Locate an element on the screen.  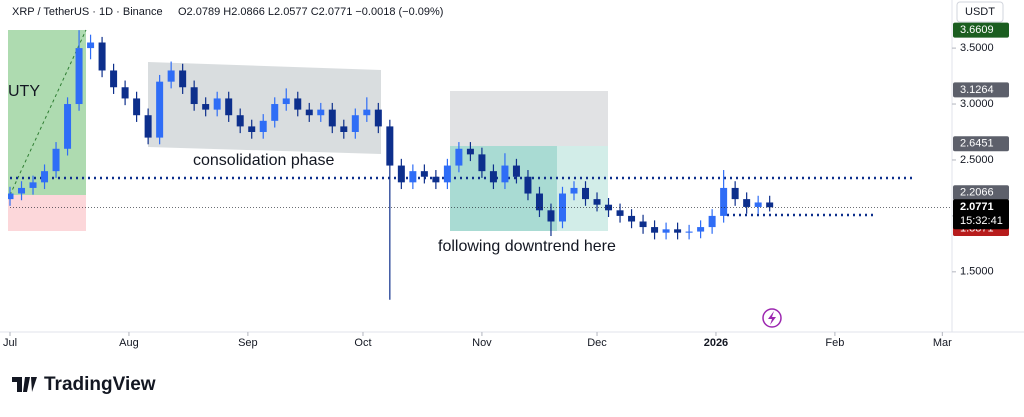
price-tag-label: 3.1264 is located at coordinates (977, 90).